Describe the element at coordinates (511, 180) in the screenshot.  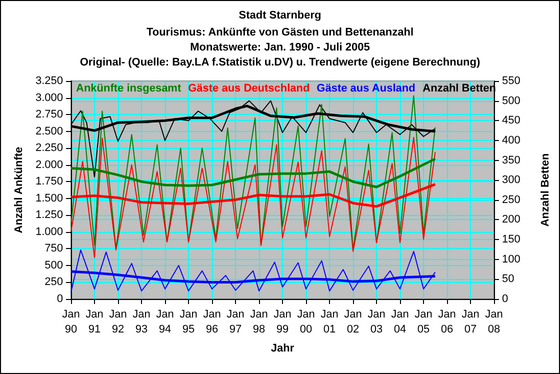
I see `y2-tick-label: 300` at that location.